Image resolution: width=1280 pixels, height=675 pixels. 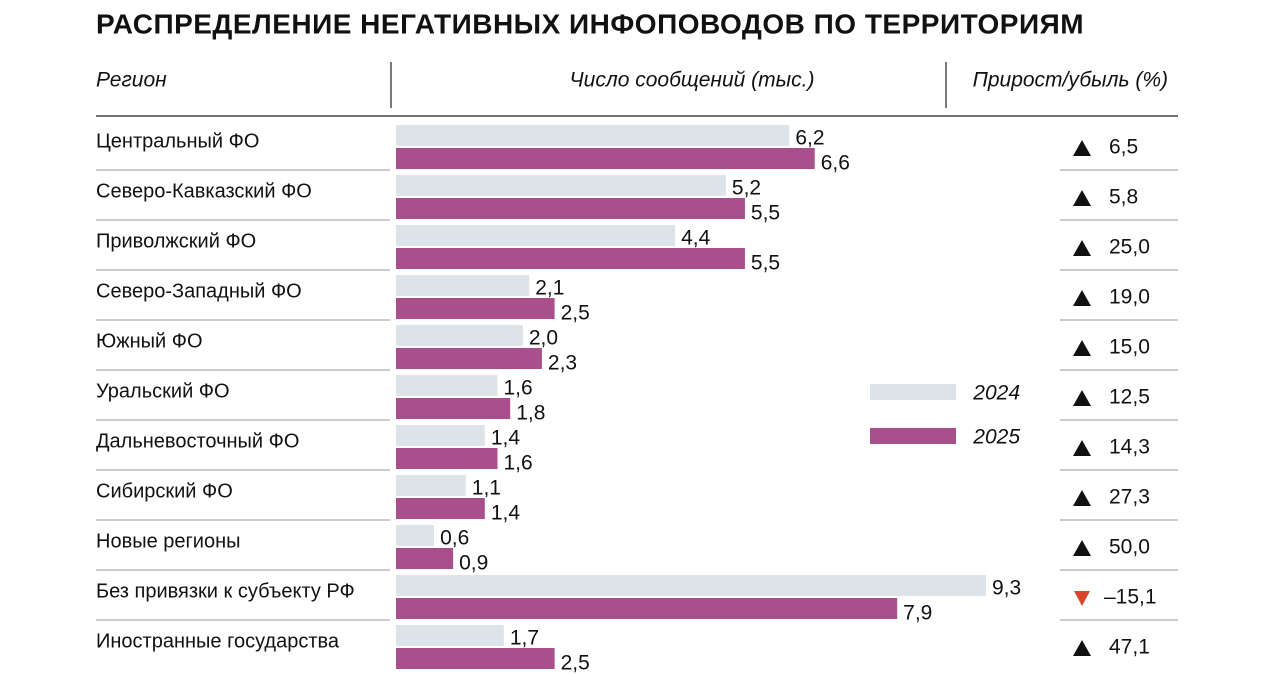 What do you see at coordinates (199, 291) in the screenshot?
I see `category-label: Северо-Западный ФО` at bounding box center [199, 291].